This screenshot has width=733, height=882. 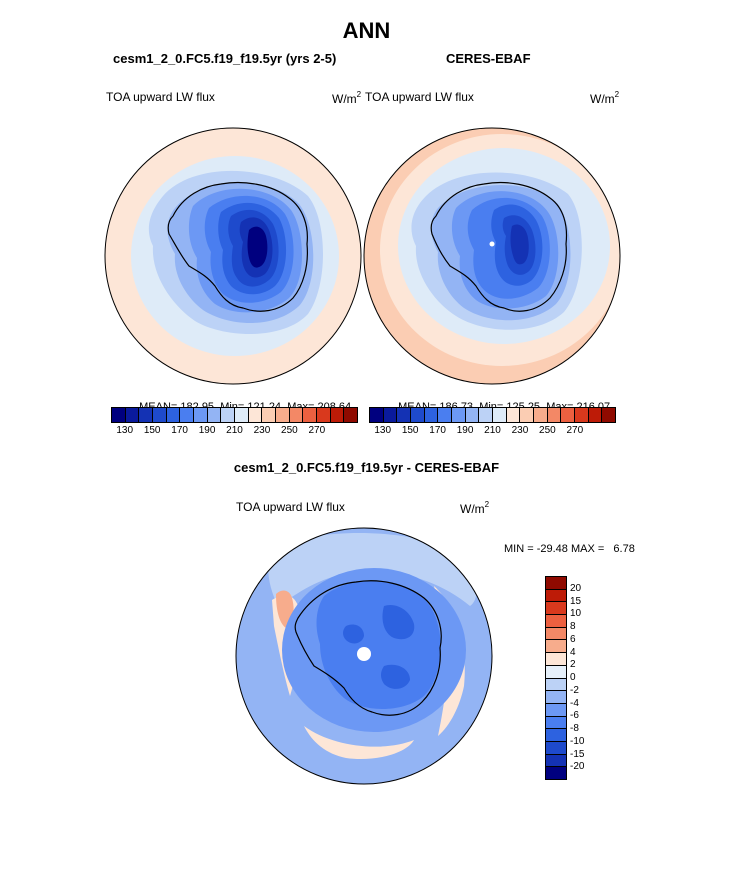 I want to click on colorbar-tick-label: 2, so click(x=573, y=665).